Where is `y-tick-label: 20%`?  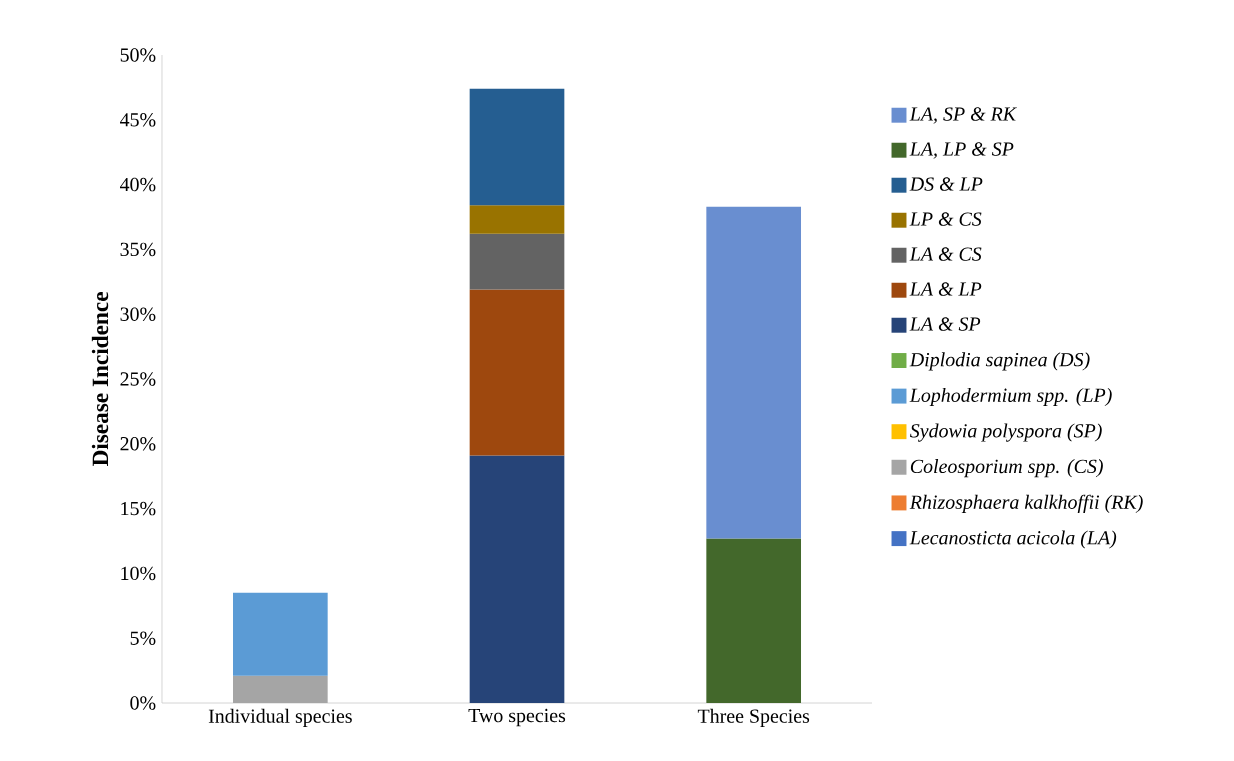
y-tick-label: 20% is located at coordinates (138, 444).